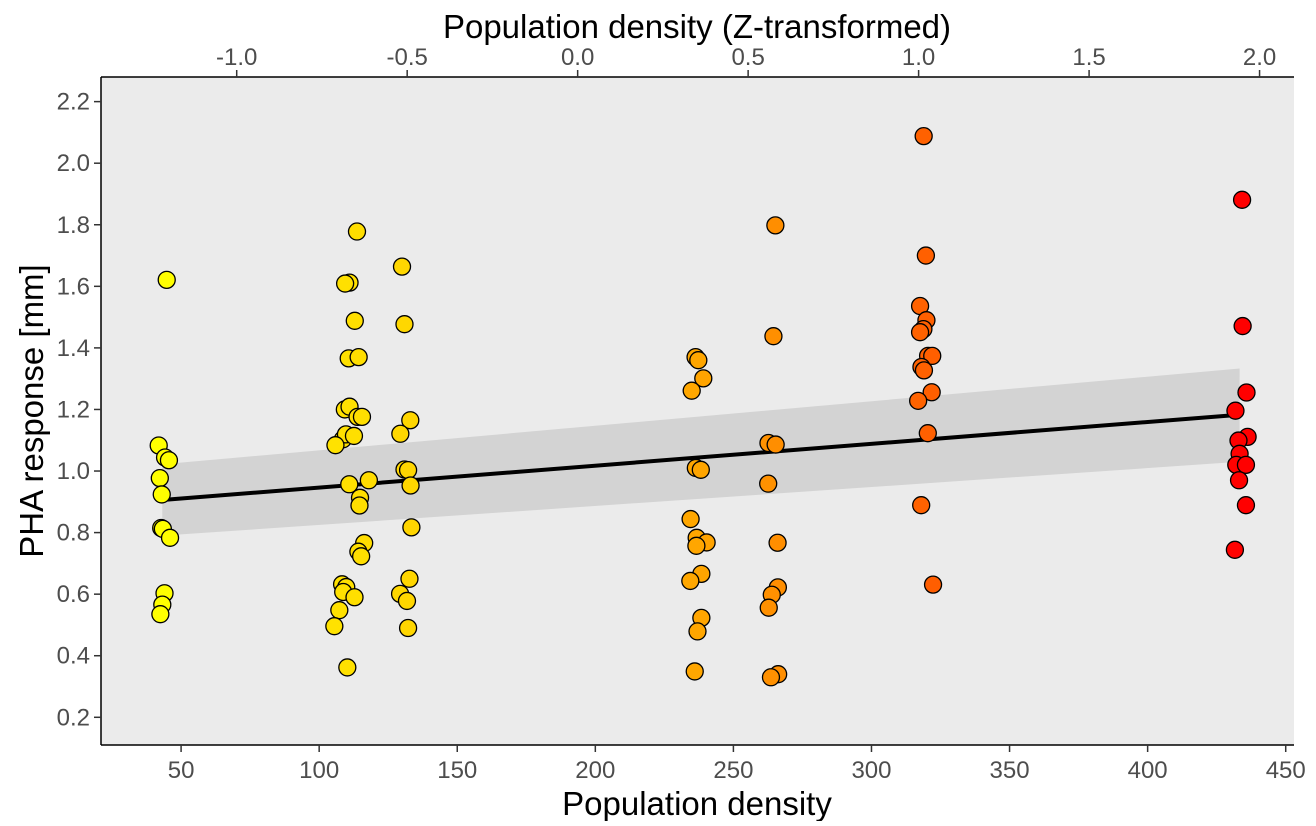 This screenshot has width=1316, height=826. Describe the element at coordinates (73, 348) in the screenshot. I see `y-tick-label: 1.4` at that location.